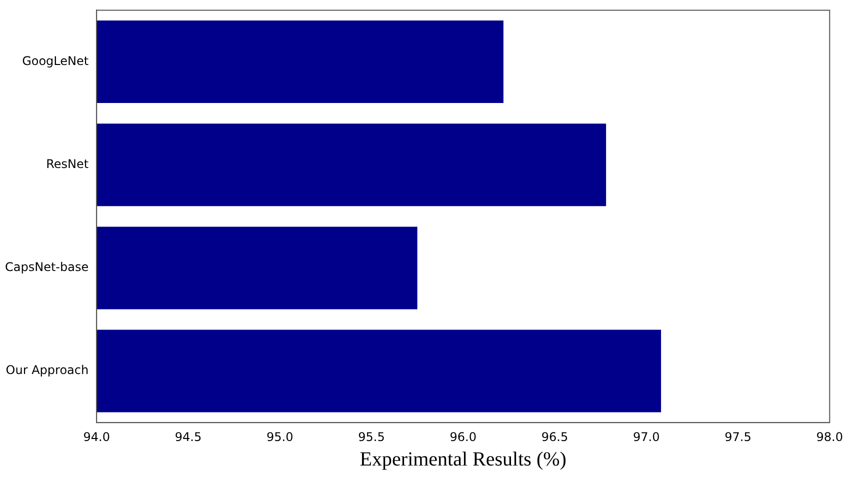  Describe the element at coordinates (96, 437) in the screenshot. I see `x-tick-label: 94.0` at that location.